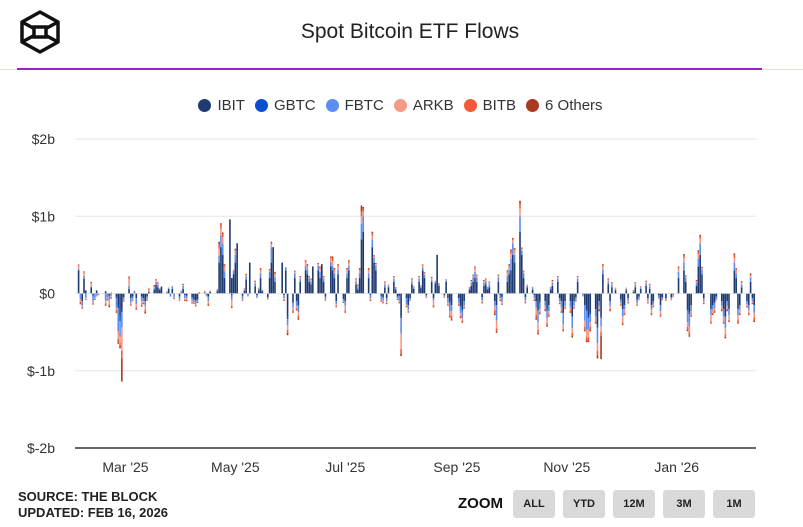 The width and height of the screenshot is (803, 527). What do you see at coordinates (490, 105) in the screenshot?
I see `legend-item-bitb: BITB` at bounding box center [490, 105].